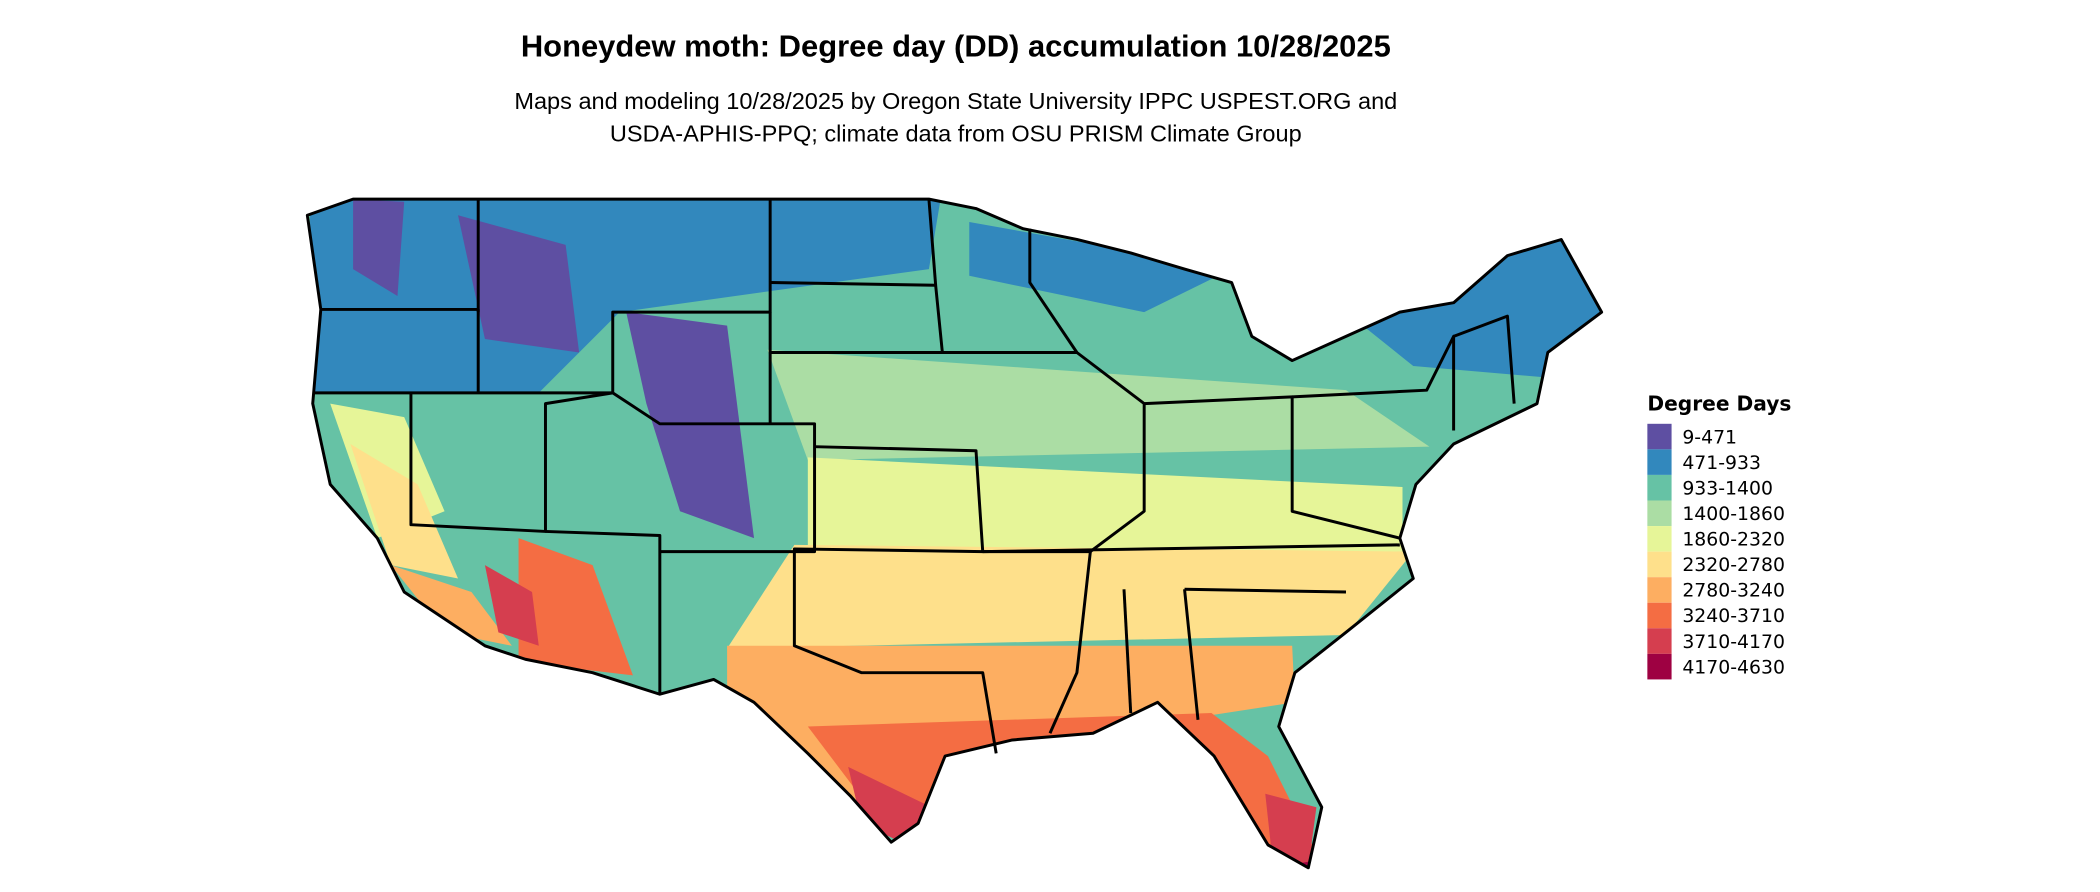 Image resolution: width=2100 pixels, height=892 pixels. I want to click on legend-label: 933-1400, so click(1727, 488).